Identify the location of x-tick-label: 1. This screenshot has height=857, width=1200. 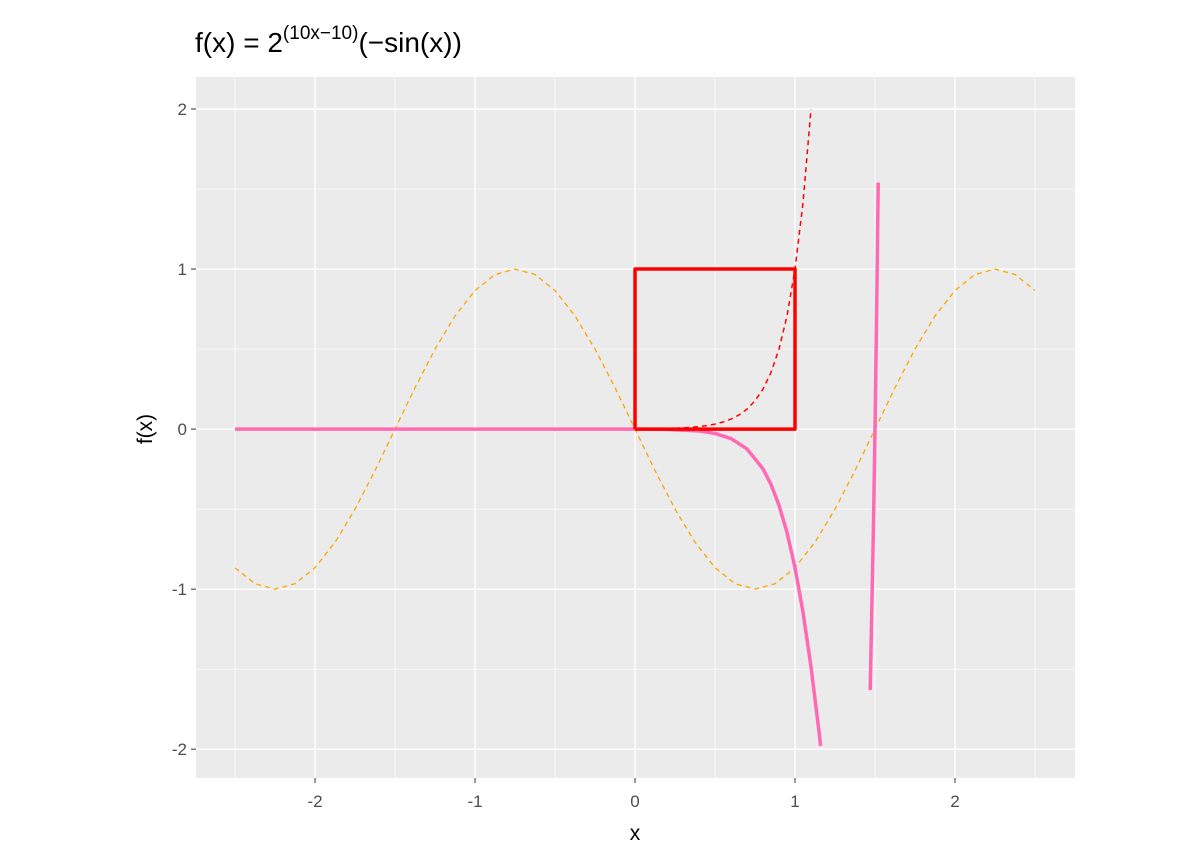
(794, 801).